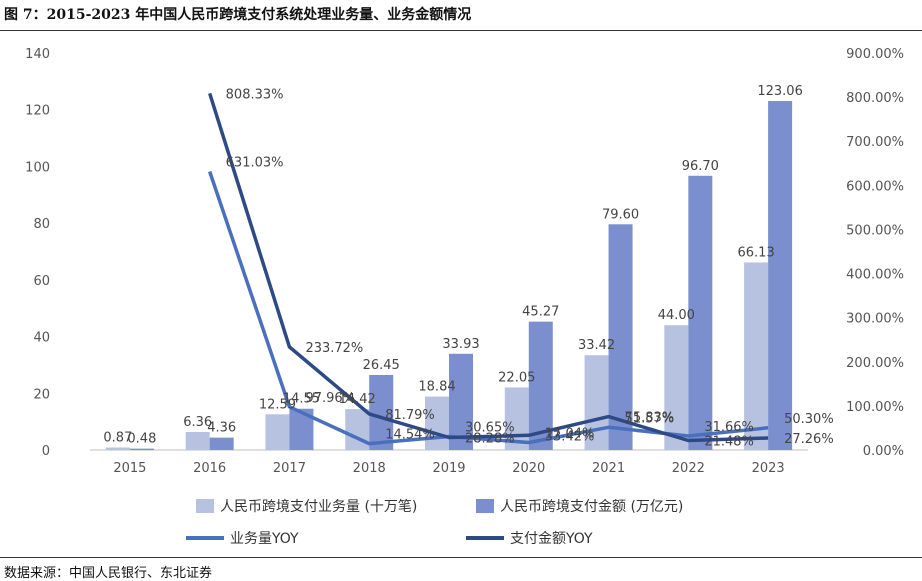 This screenshot has height=581, width=922. What do you see at coordinates (875, 407) in the screenshot?
I see `y2-tick-label: 100.00%` at bounding box center [875, 407].